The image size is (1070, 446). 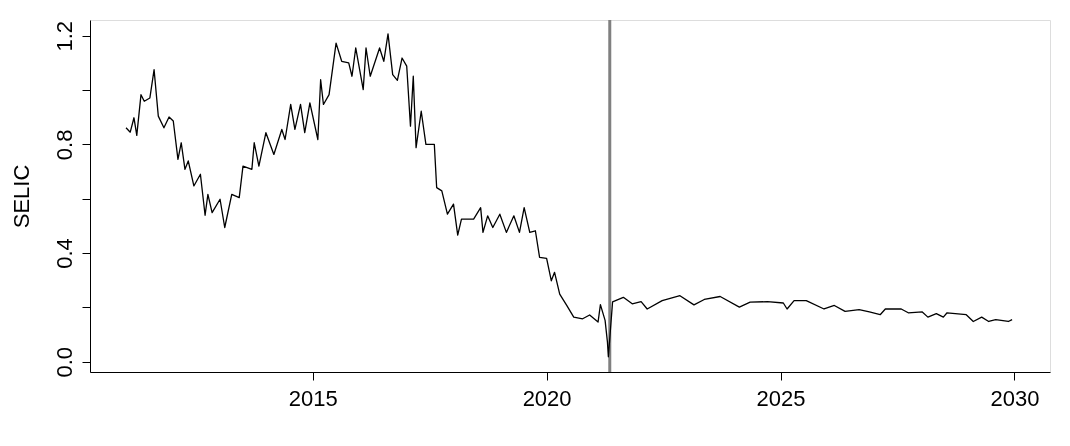 I want to click on y-axis-title: SELIC, so click(x=21, y=196).